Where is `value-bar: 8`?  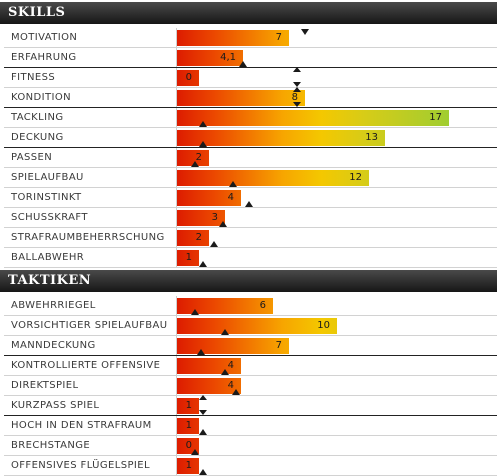 value-bar: 8 is located at coordinates (241, 98).